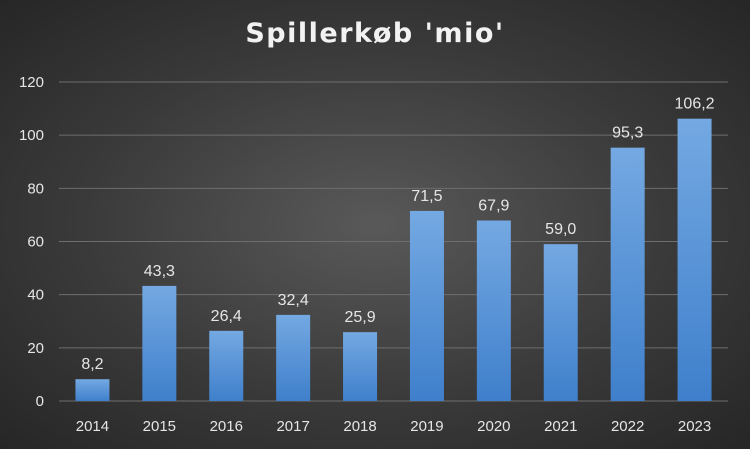 This screenshot has width=750, height=449. I want to click on data-label-2018: 25,9, so click(359, 317).